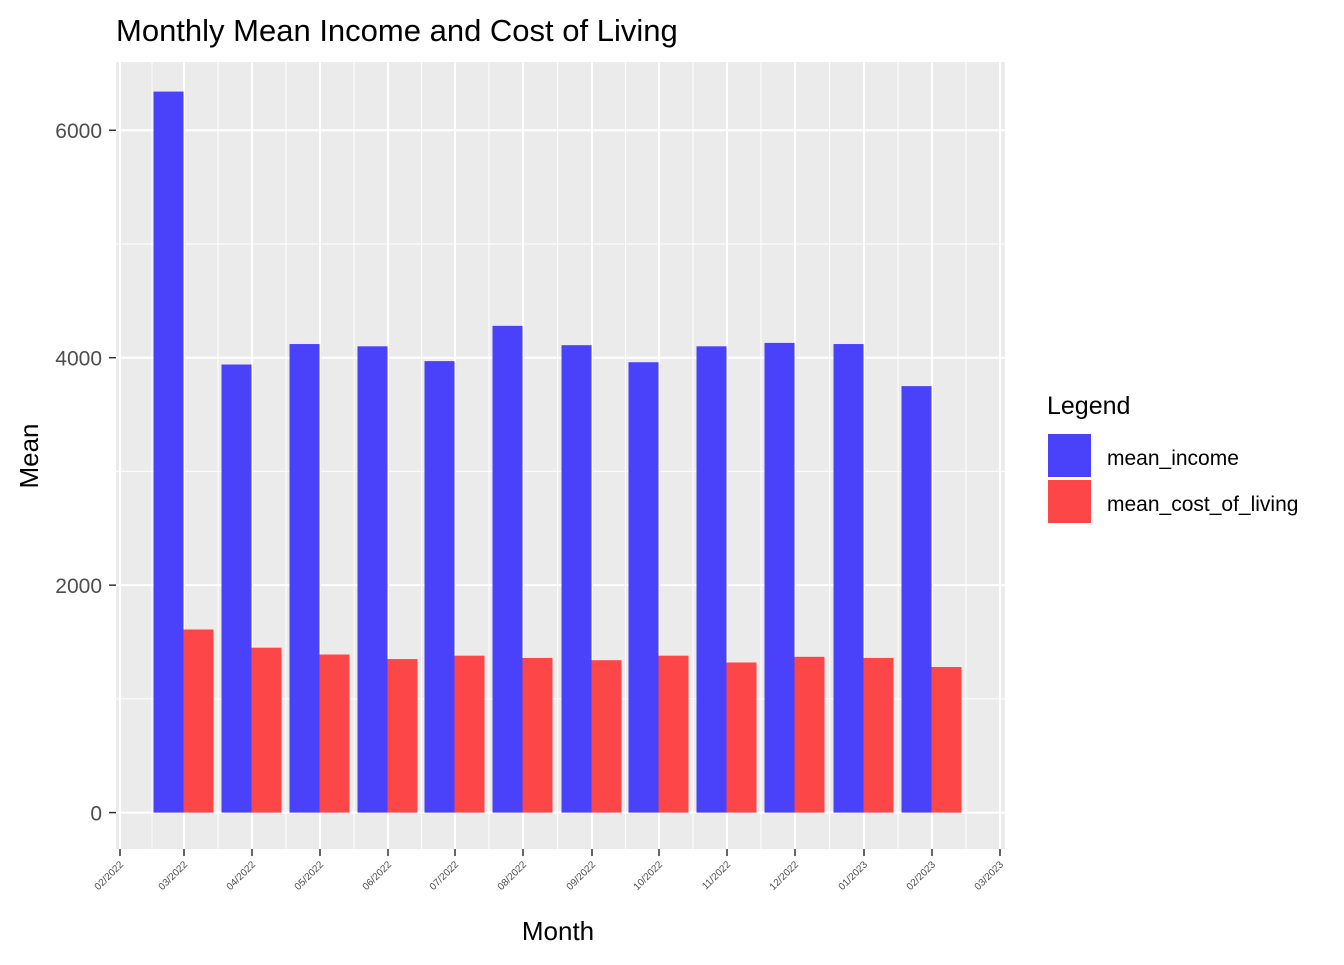 The width and height of the screenshot is (1344, 965). What do you see at coordinates (1202, 504) in the screenshot?
I see `legend-label-mean-cost-of-living: mean_cost_of_living` at bounding box center [1202, 504].